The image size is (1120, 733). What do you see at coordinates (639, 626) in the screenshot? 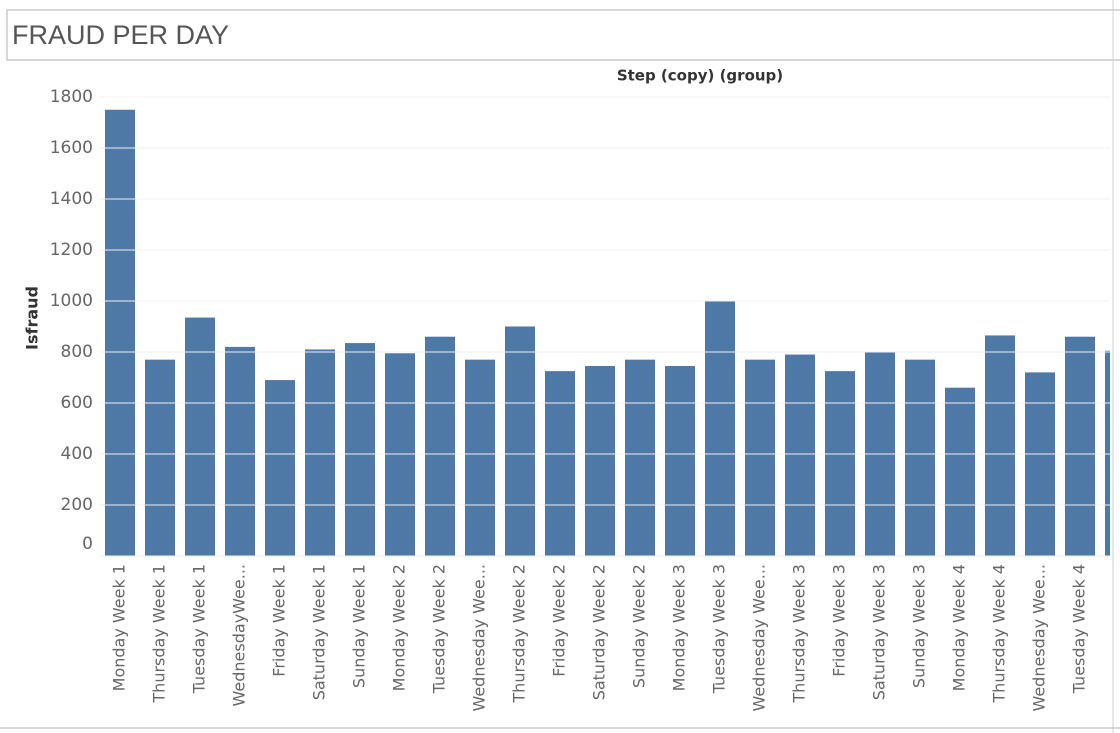
I see `x-tick-label: Sunday Week 2` at bounding box center [639, 626].